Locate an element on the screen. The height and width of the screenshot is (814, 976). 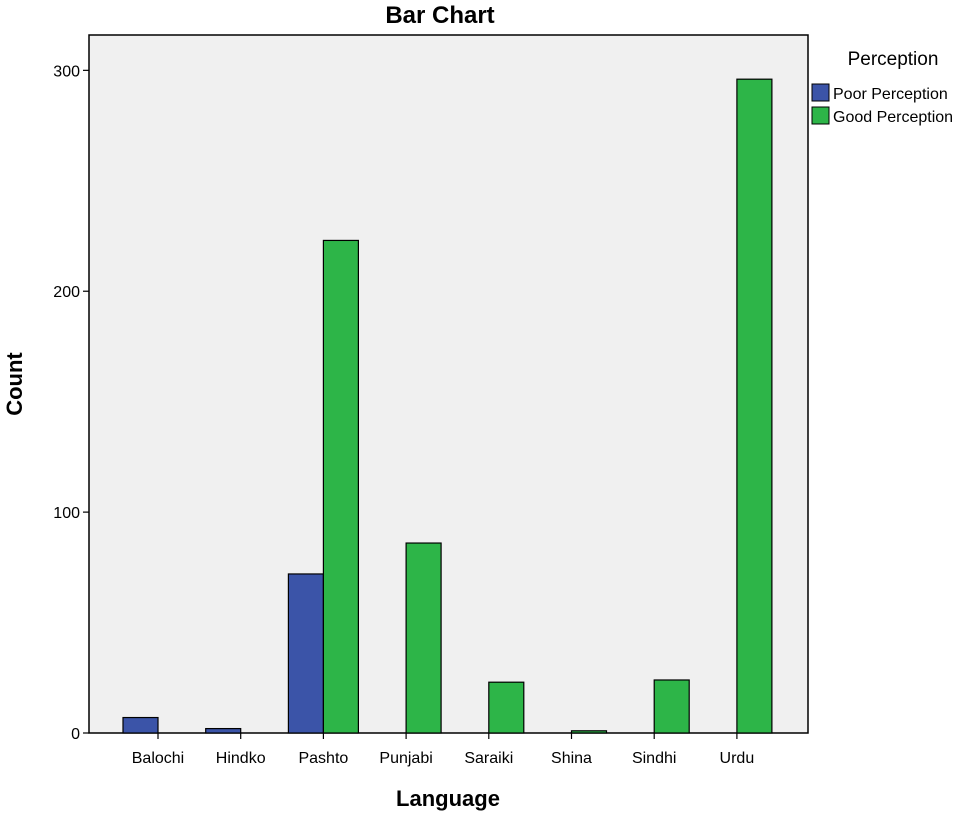
x-axis-title: Language is located at coordinates (448, 798).